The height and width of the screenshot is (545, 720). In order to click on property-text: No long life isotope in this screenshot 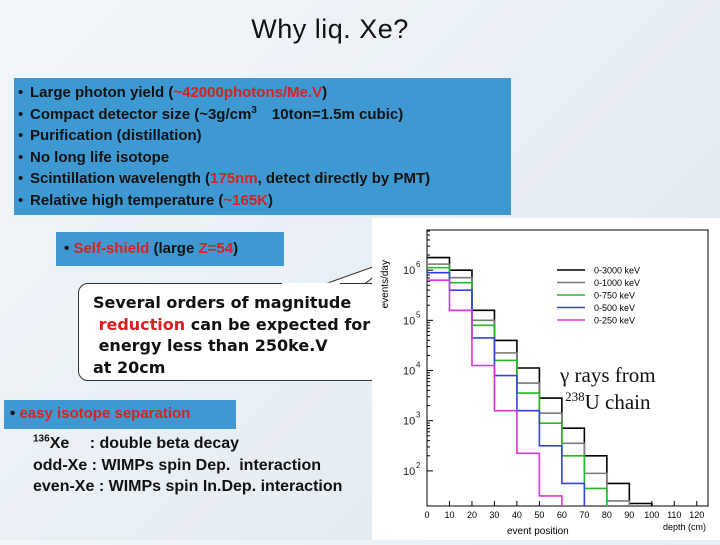, I will do `click(100, 157)`.